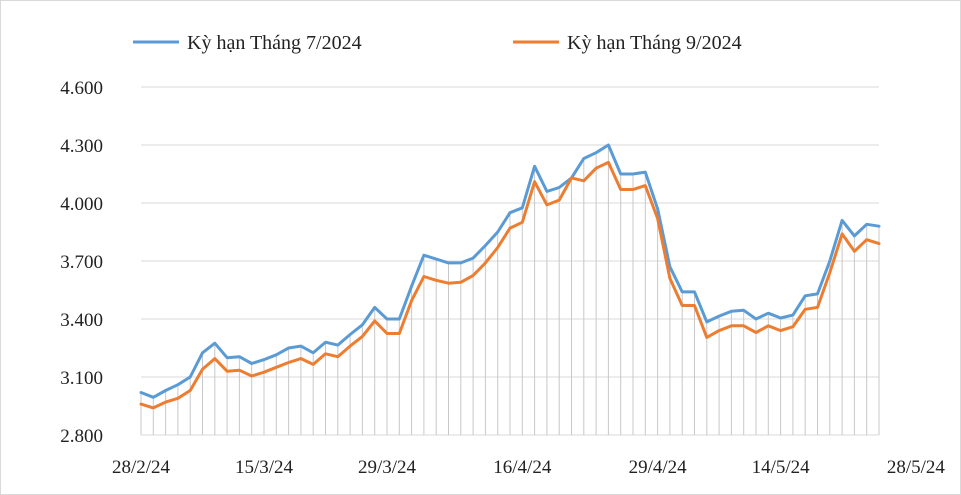 This screenshot has height=495, width=961. I want to click on y-tick-label: 3.700, so click(81, 262).